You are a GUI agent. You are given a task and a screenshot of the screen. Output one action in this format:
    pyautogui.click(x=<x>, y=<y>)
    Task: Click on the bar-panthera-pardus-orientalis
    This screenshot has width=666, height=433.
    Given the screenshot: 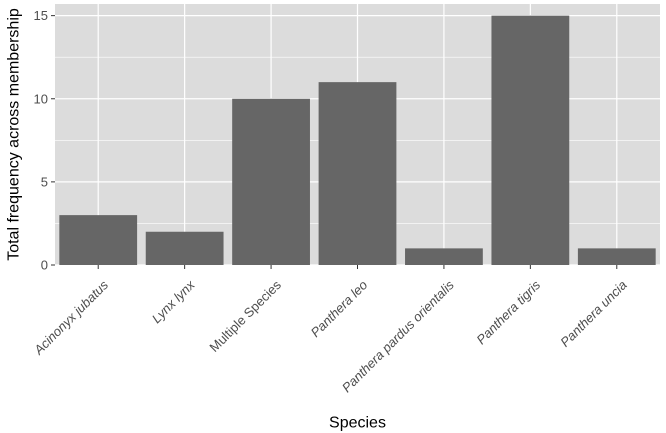 What is the action you would take?
    pyautogui.click(x=444, y=256)
    